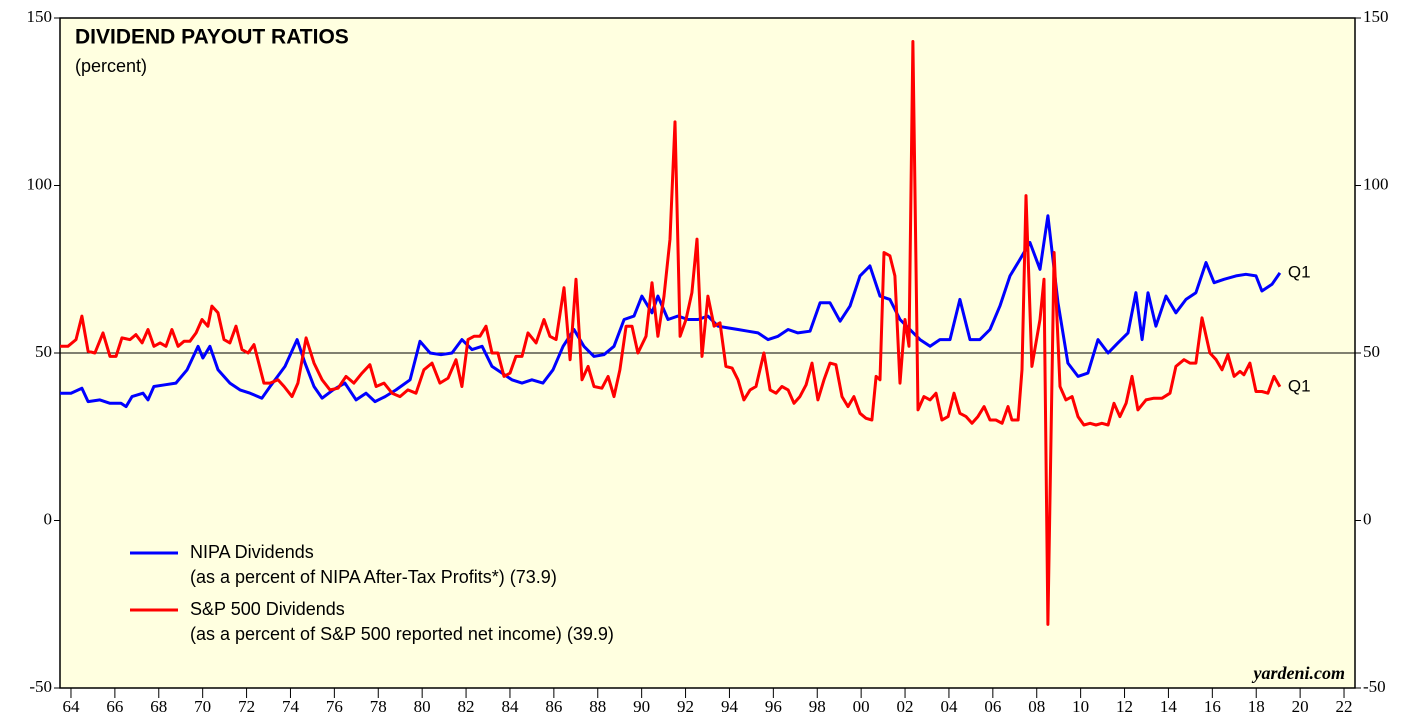 Image resolution: width=1424 pixels, height=719 pixels. Describe the element at coordinates (466, 706) in the screenshot. I see `x-tick-label: 82` at that location.